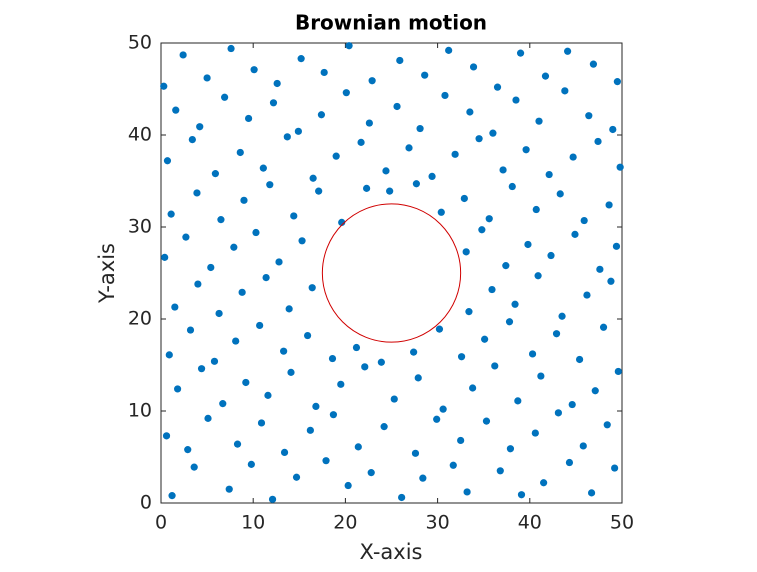 The width and height of the screenshot is (757, 572). I want to click on x-tick-label: 0, so click(161, 523).